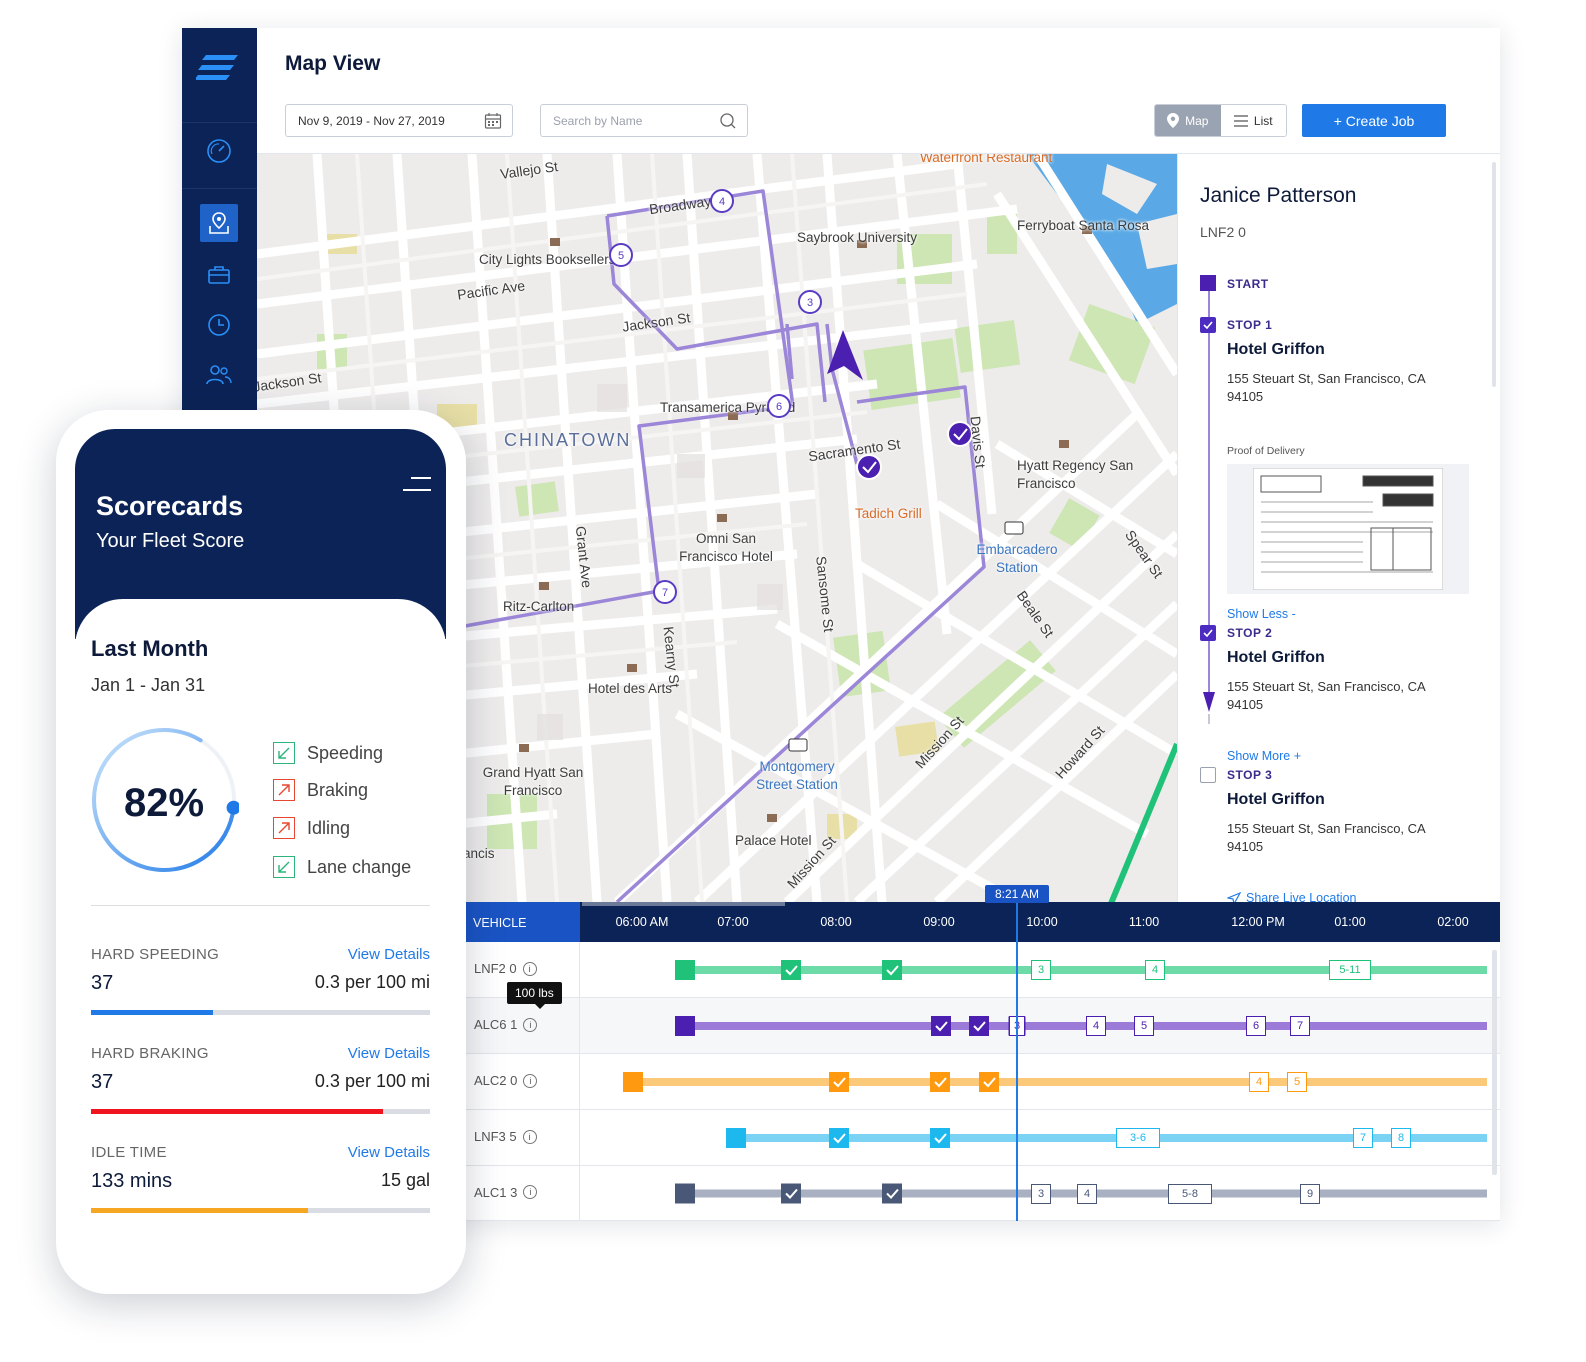 The width and height of the screenshot is (1586, 1362). Describe the element at coordinates (1401, 1138) in the screenshot. I see `pending-stop: 8` at that location.